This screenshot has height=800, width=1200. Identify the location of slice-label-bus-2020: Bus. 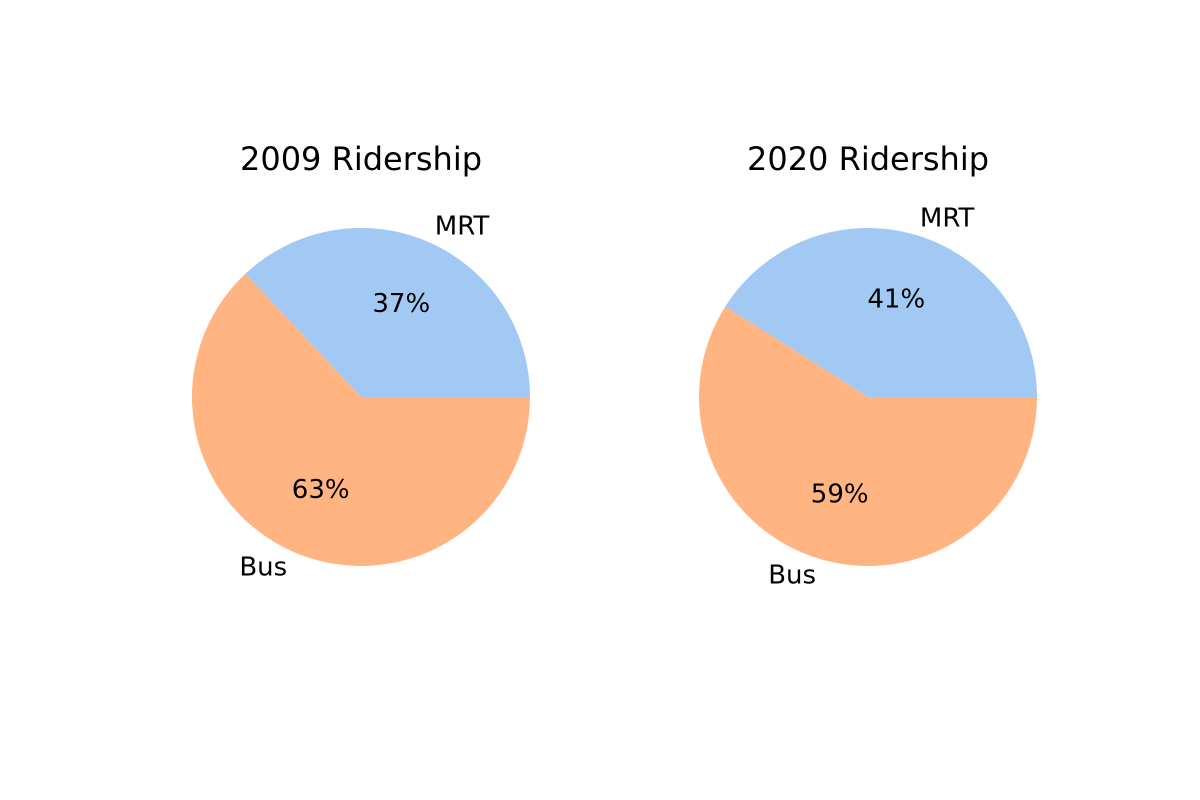
(792, 576).